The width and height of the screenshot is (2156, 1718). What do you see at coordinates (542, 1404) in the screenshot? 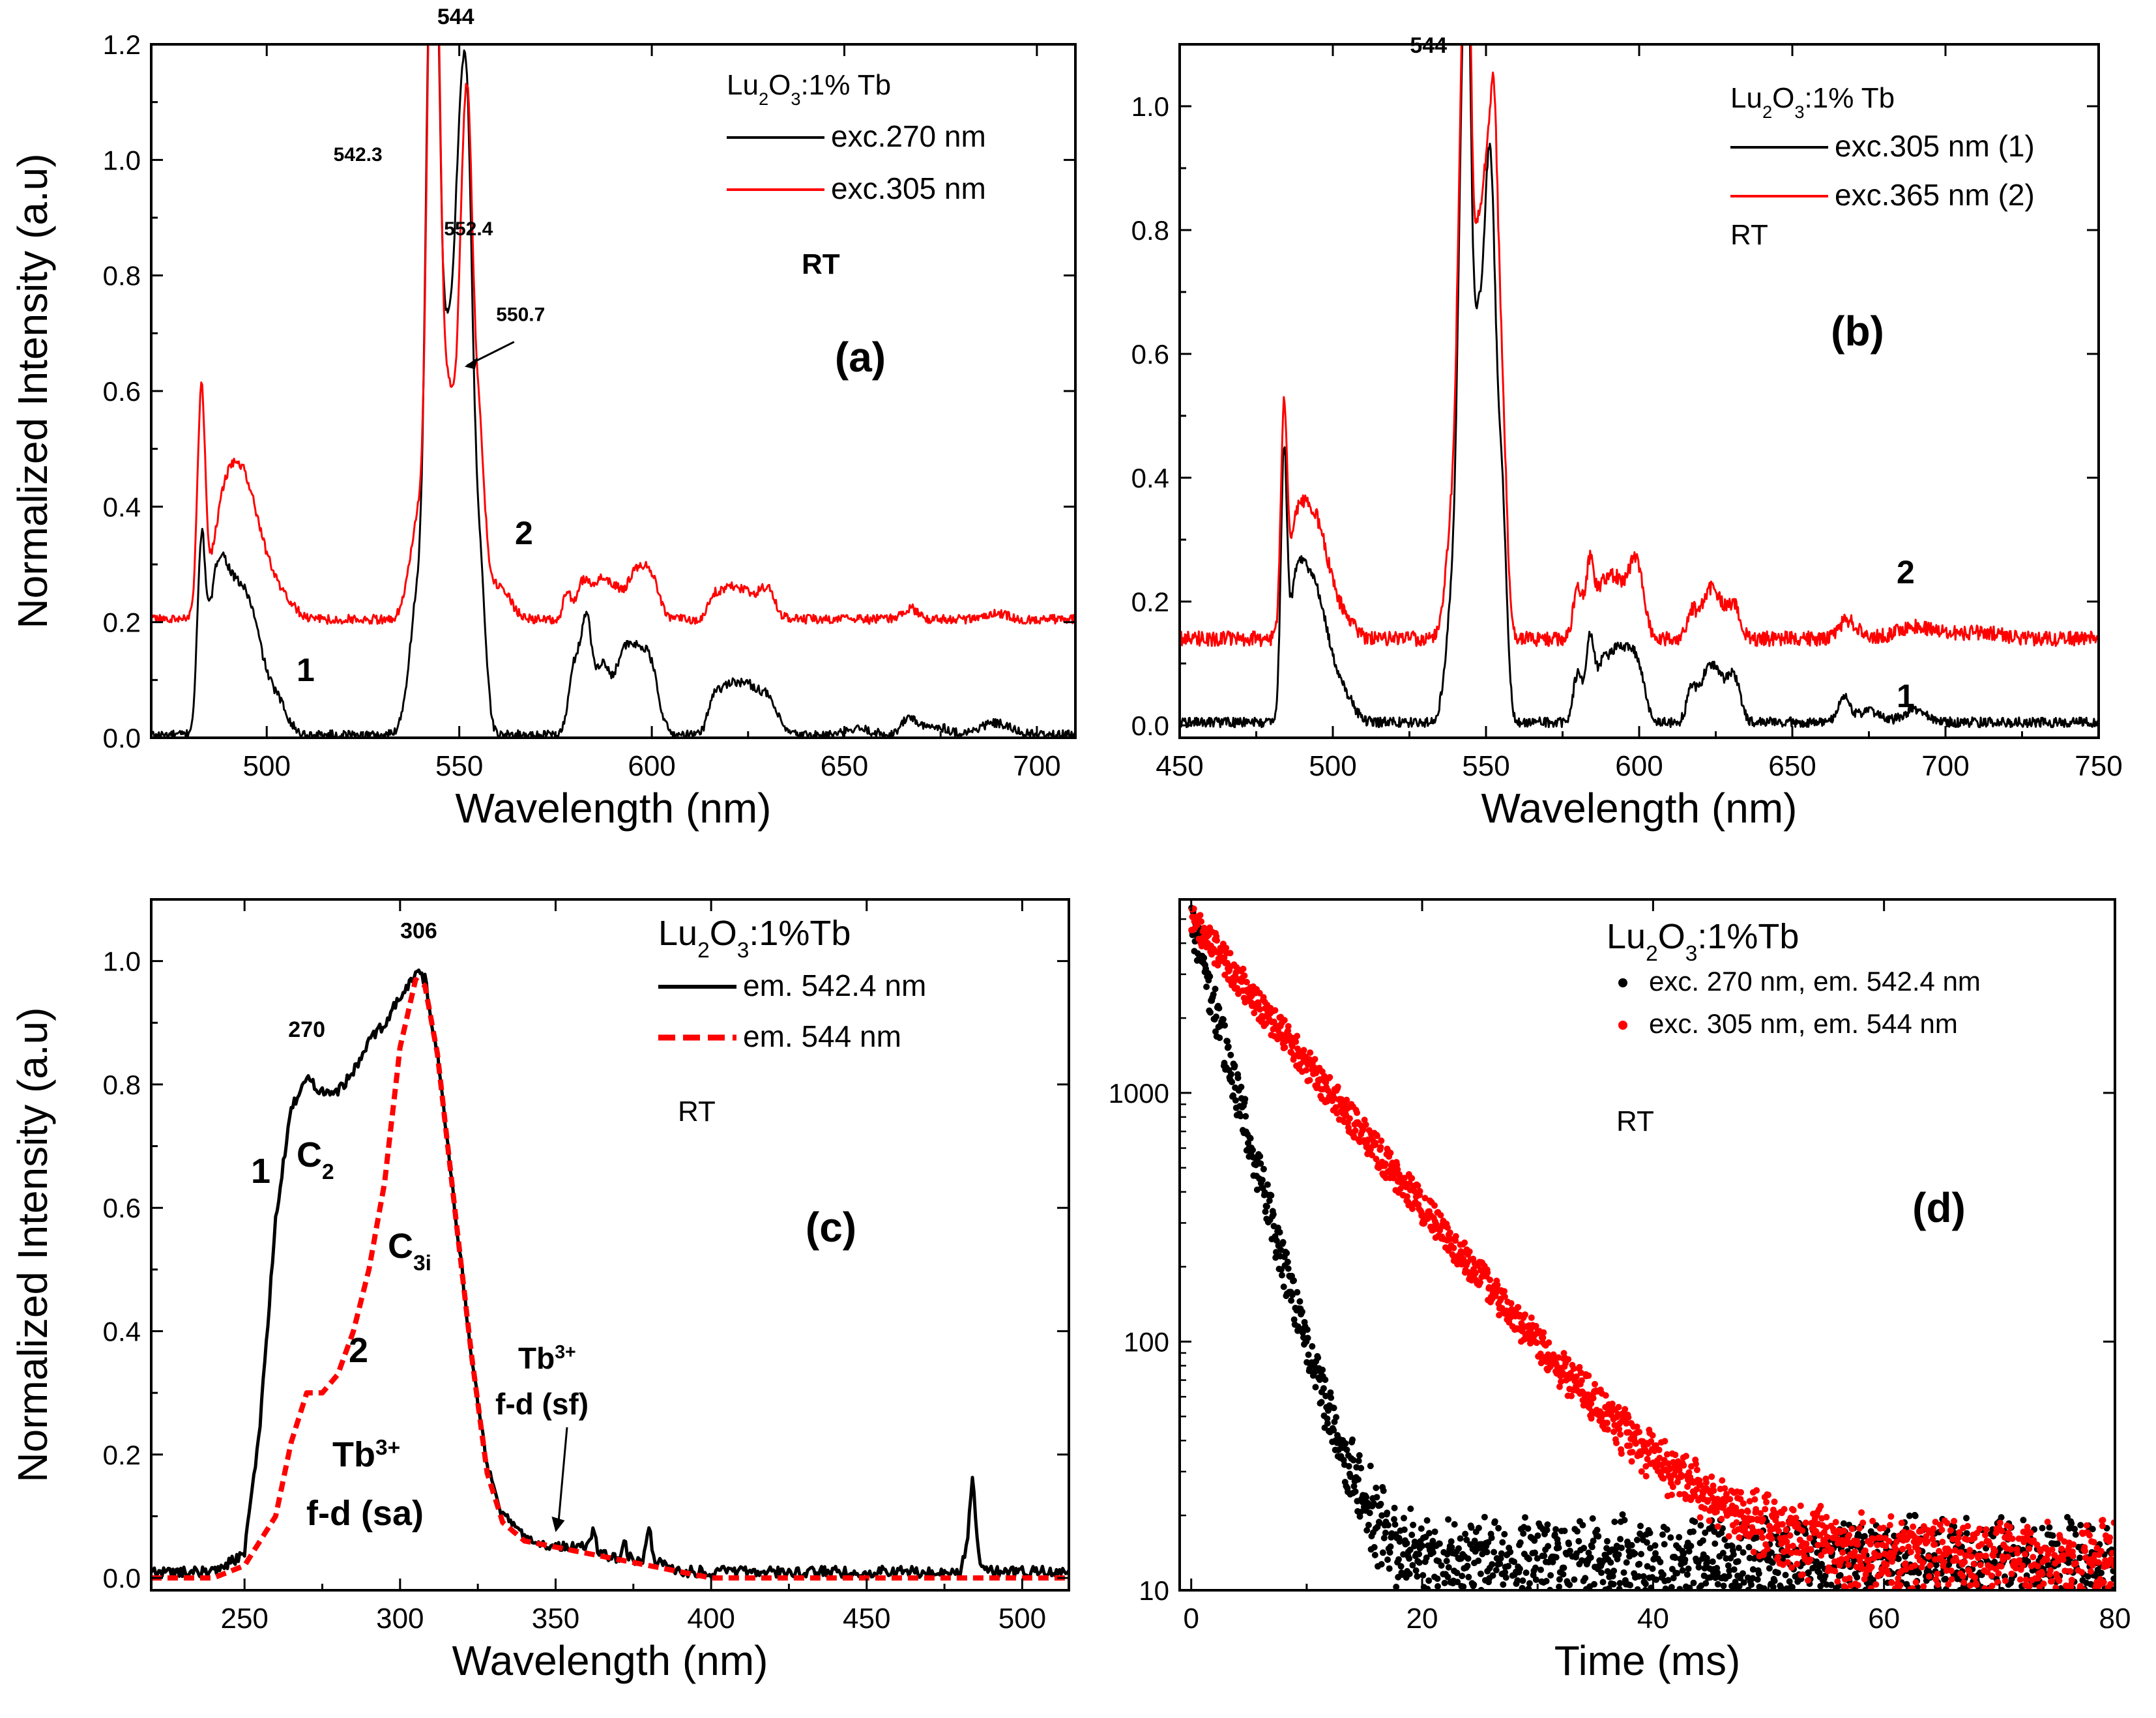
I see `transition-label-sf: f-d (sf)` at bounding box center [542, 1404].